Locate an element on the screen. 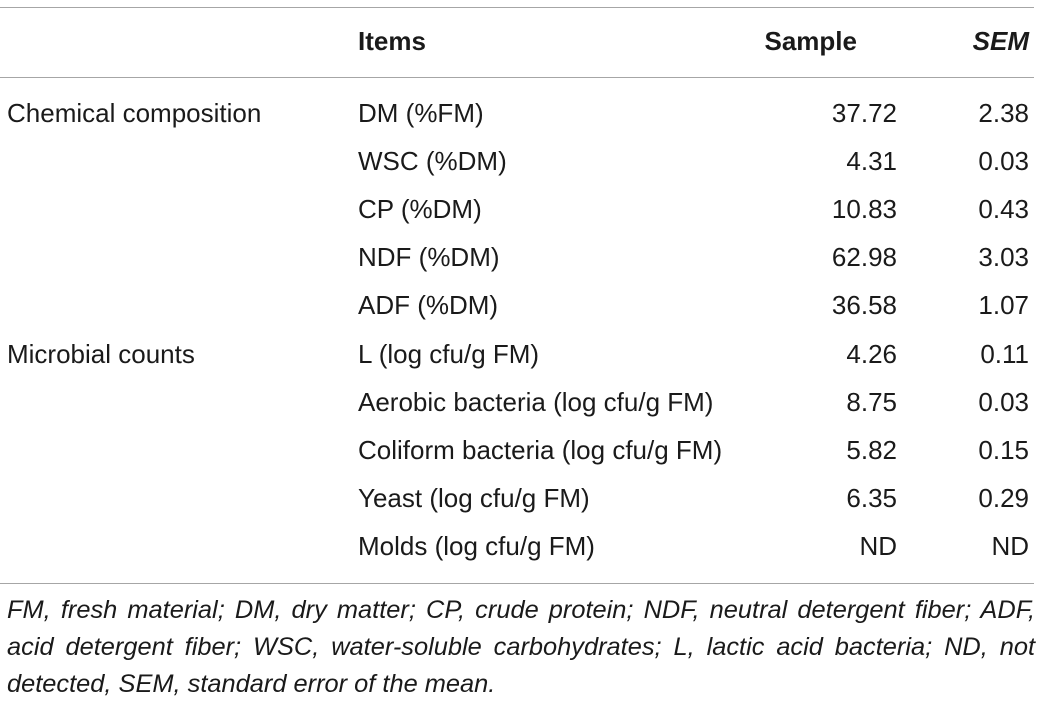  item-label: Aerobic bacteria (log cfu/g FM) is located at coordinates (536, 402).